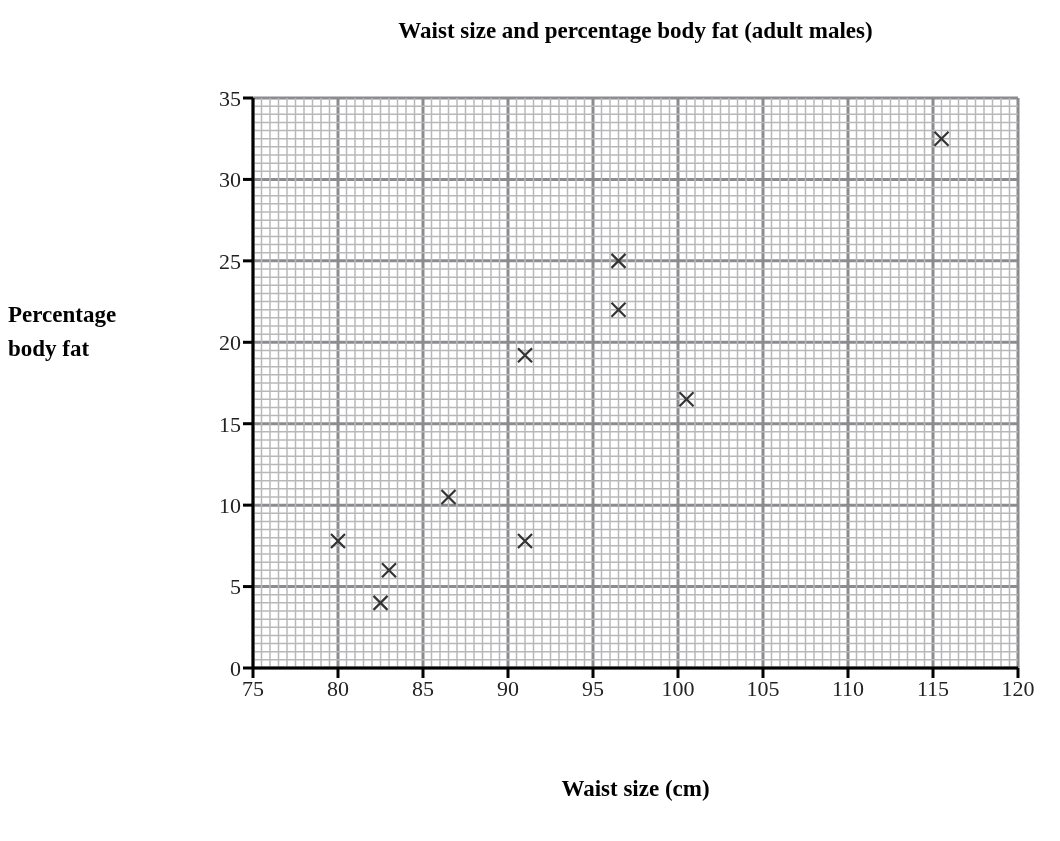 The image size is (1060, 841). Describe the element at coordinates (635, 31) in the screenshot. I see `chart-title: Waist size and percentage body fat (adult males)` at that location.